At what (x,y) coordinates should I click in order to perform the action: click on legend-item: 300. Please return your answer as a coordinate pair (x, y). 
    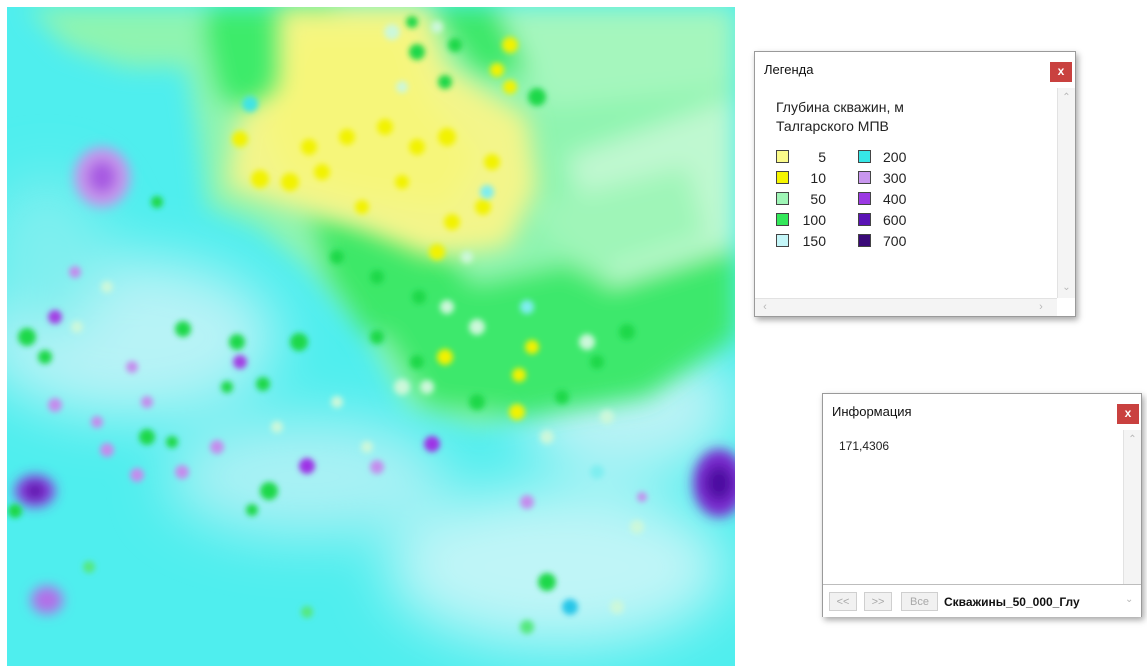
    Looking at the image, I should click on (882, 177).